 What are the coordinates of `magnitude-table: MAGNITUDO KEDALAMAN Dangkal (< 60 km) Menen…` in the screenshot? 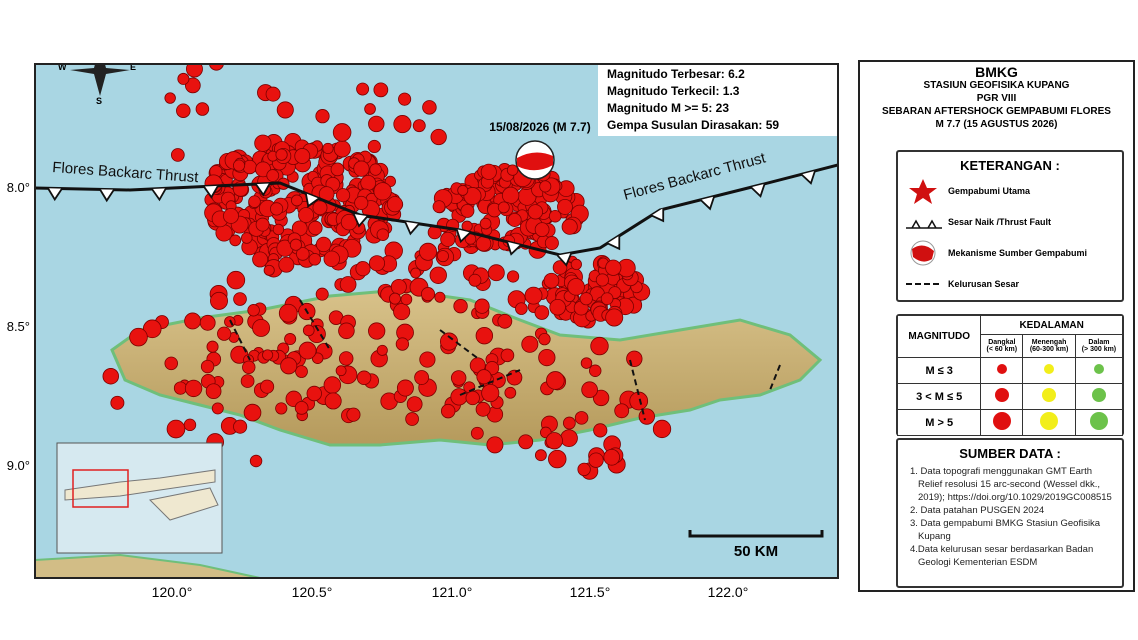 It's located at (1010, 375).